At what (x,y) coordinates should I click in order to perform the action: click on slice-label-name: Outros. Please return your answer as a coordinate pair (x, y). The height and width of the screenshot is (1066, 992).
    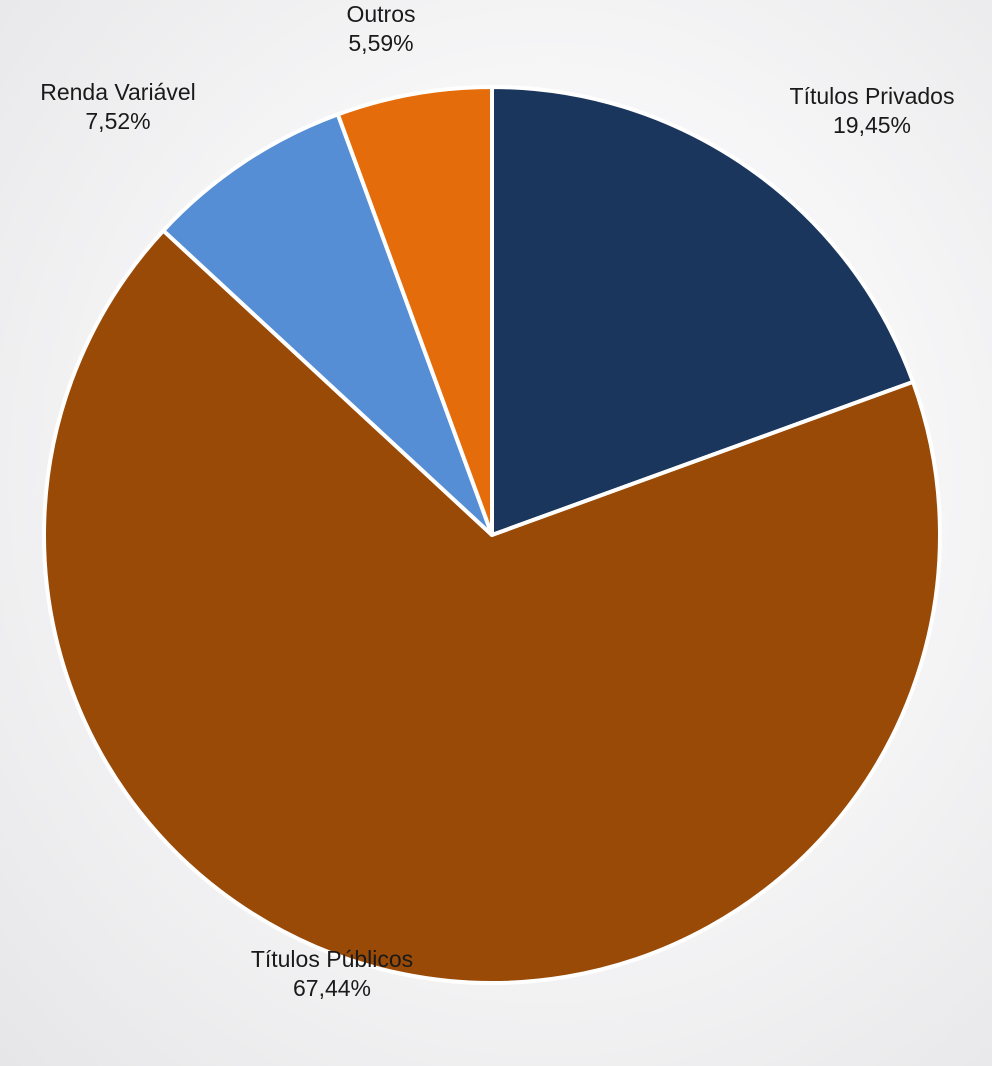
    Looking at the image, I should click on (380, 14).